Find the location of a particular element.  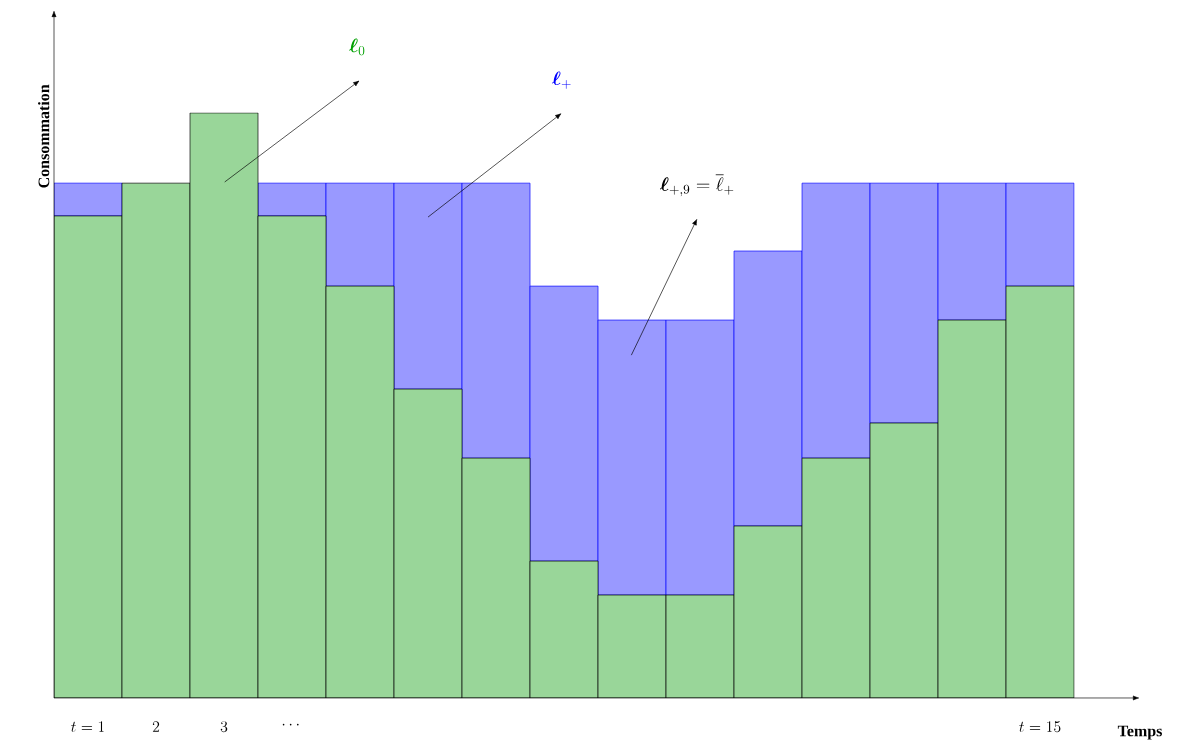

x-tick-label: $\cdots$ is located at coordinates (290, 724).